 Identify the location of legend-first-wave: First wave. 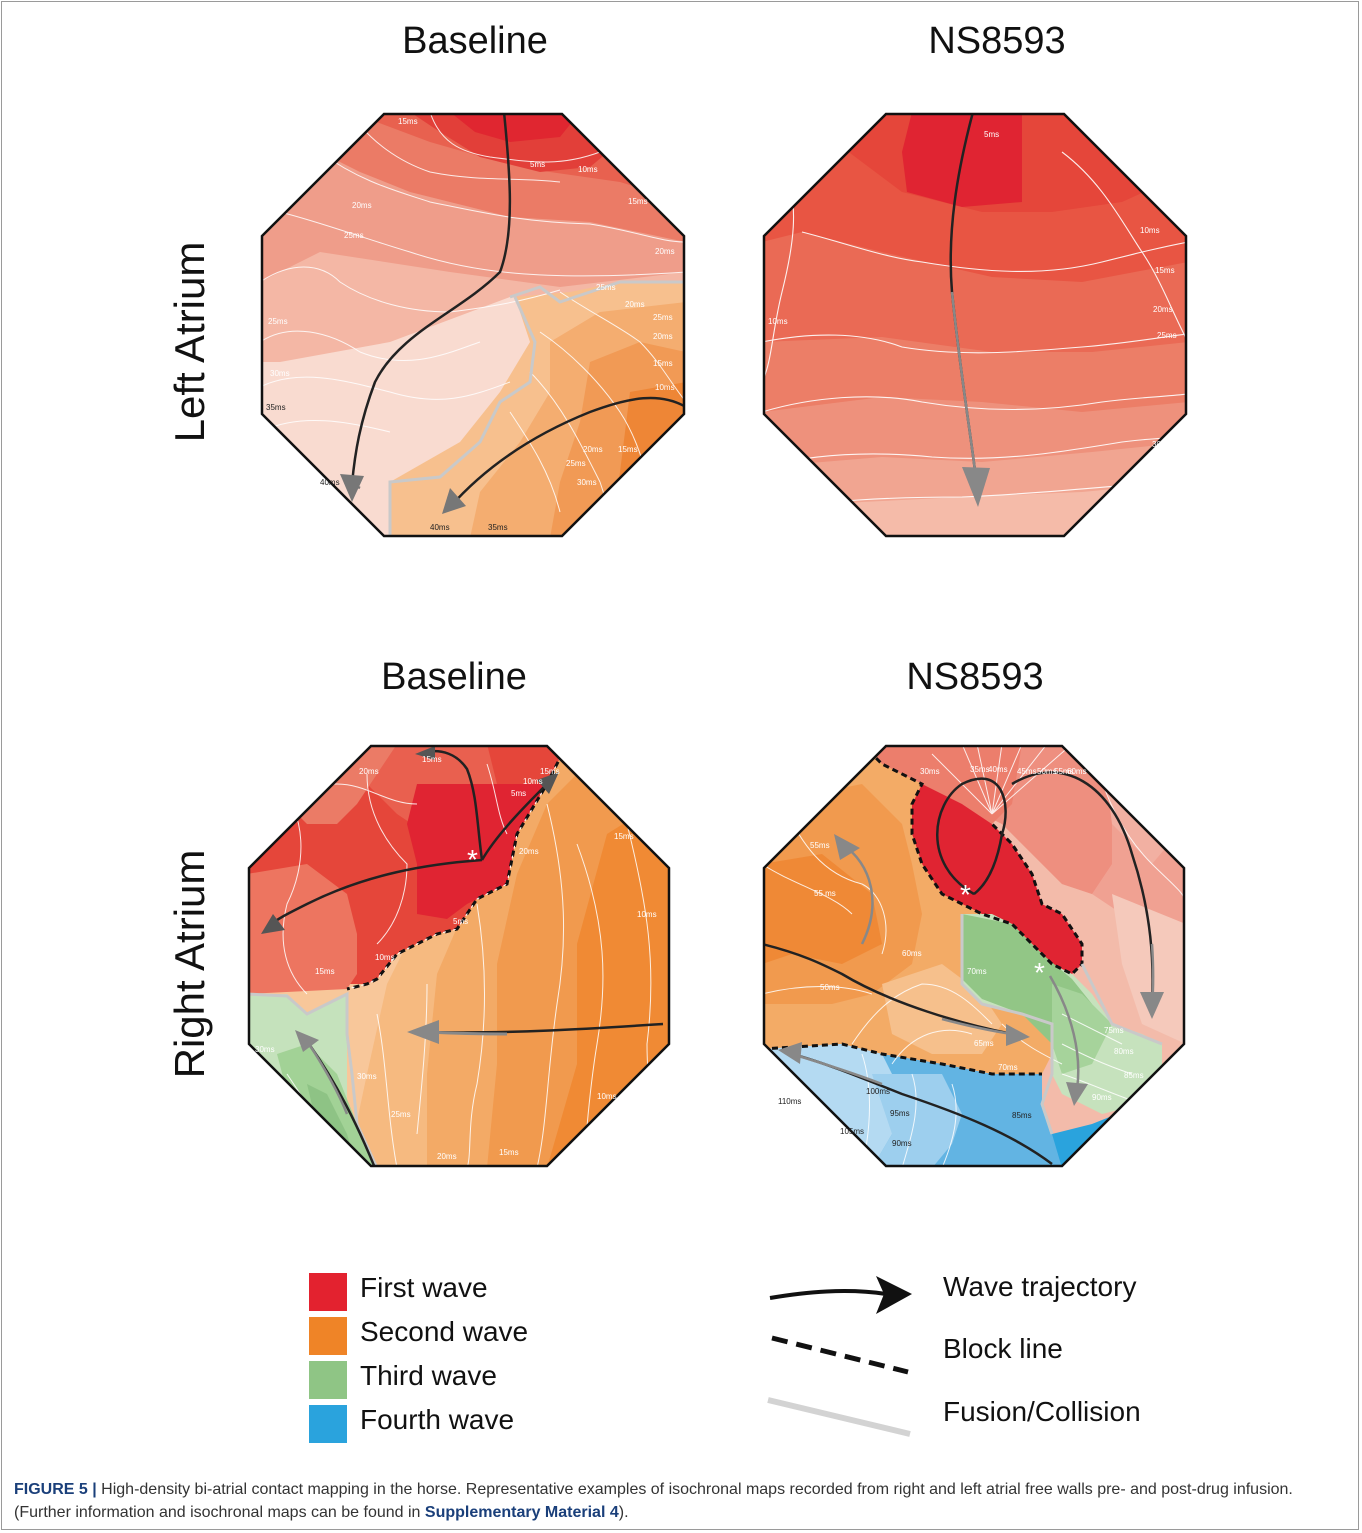
(424, 1287).